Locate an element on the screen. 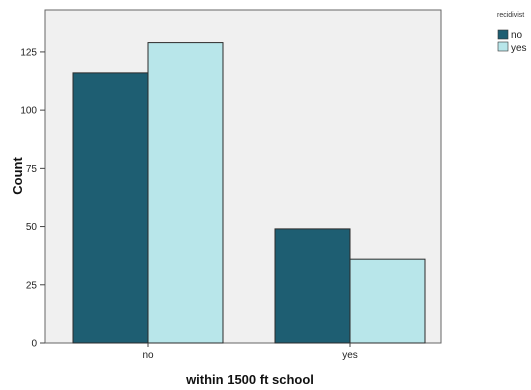  legend-title: recidivist is located at coordinates (510, 15).